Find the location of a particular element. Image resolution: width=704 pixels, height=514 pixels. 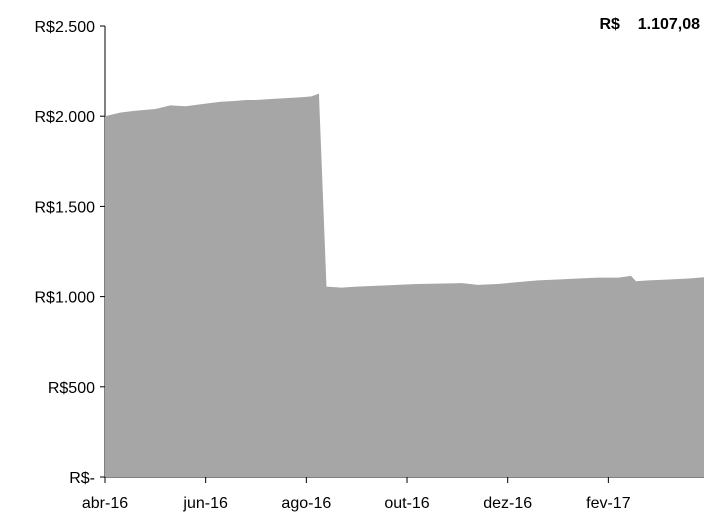

x-tick-label: ago-16 is located at coordinates (306, 503).